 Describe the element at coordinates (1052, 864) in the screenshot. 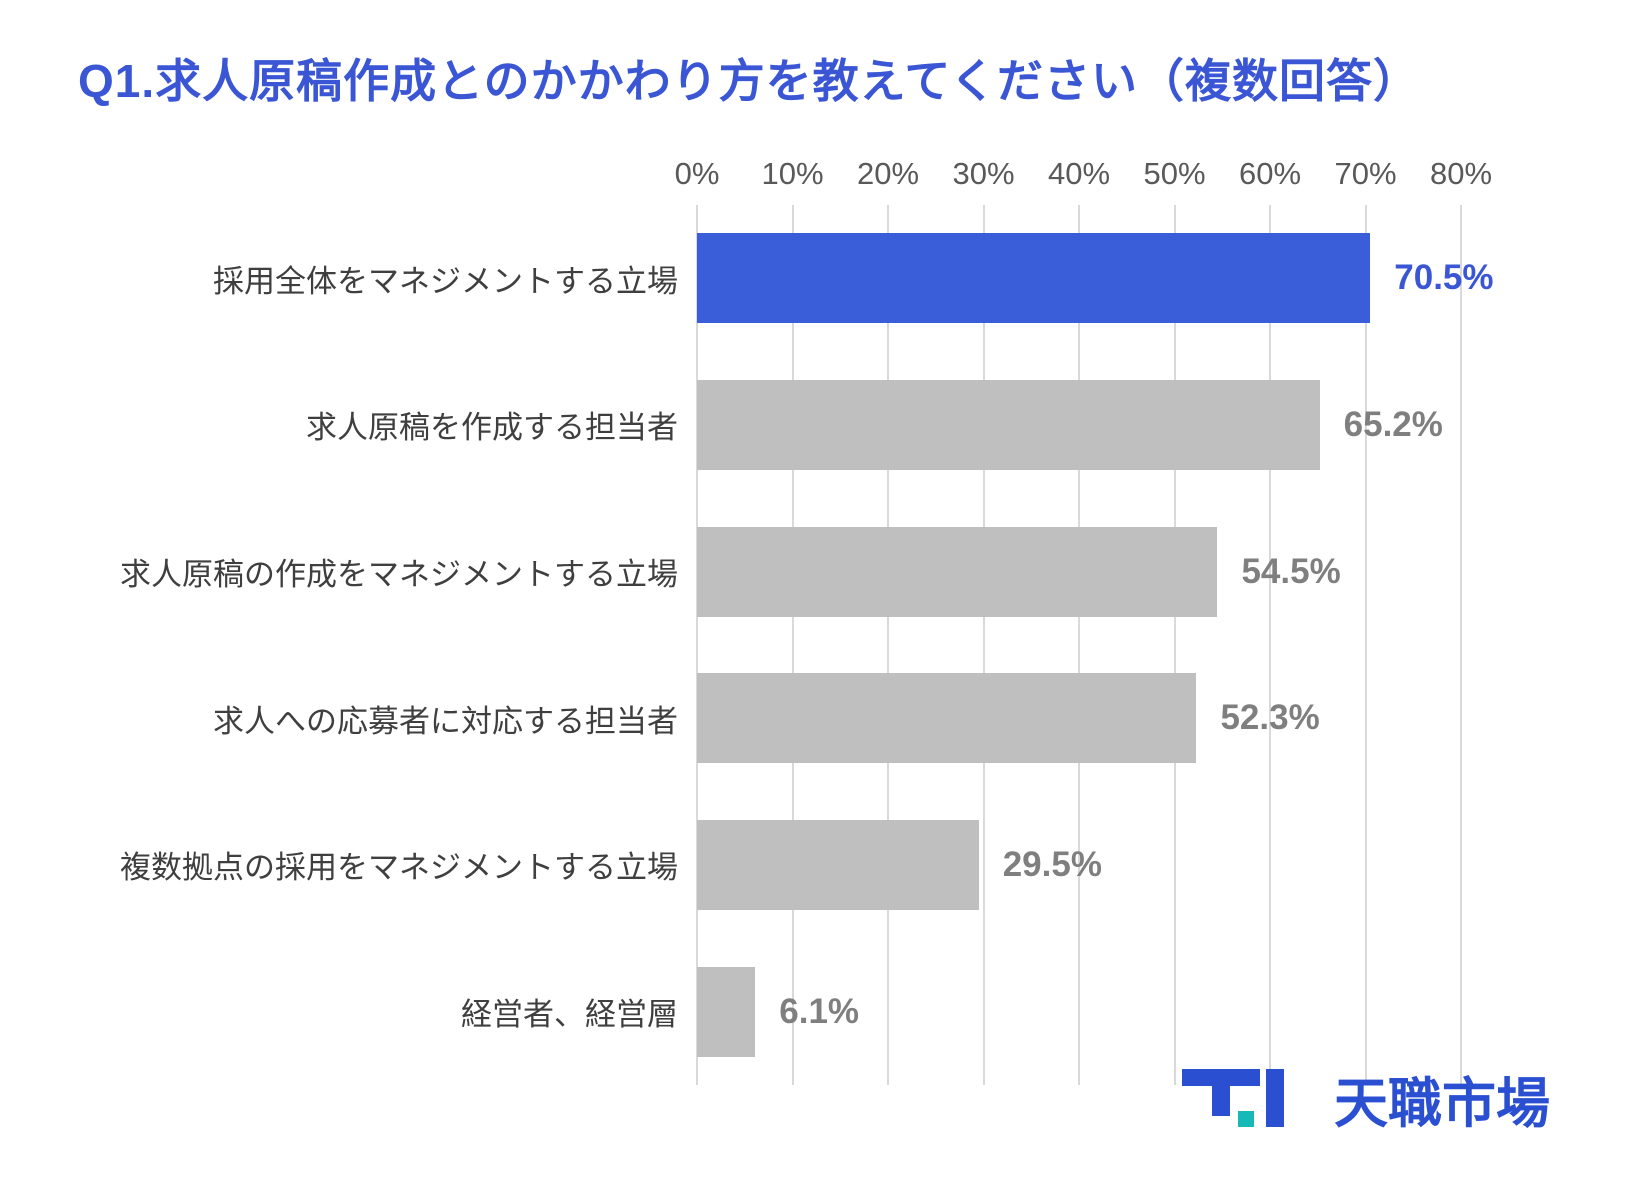

I see `value-label: 29.5%` at that location.